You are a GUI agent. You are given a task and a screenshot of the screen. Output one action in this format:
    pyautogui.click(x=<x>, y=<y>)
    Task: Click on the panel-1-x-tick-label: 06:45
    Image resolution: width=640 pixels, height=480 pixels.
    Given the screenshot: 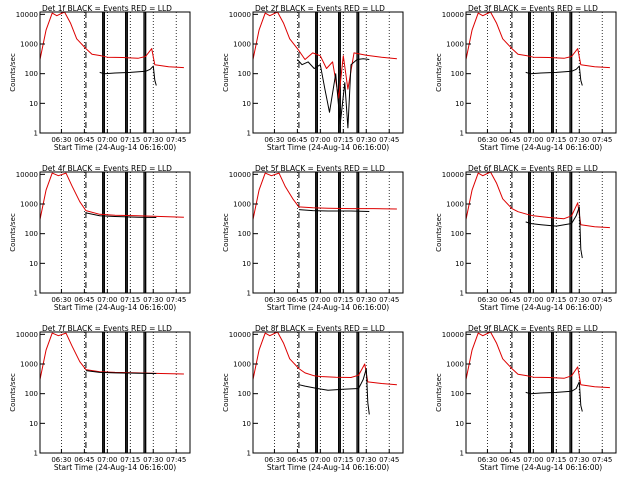 What is the action you would take?
    pyautogui.click(x=84, y=140)
    